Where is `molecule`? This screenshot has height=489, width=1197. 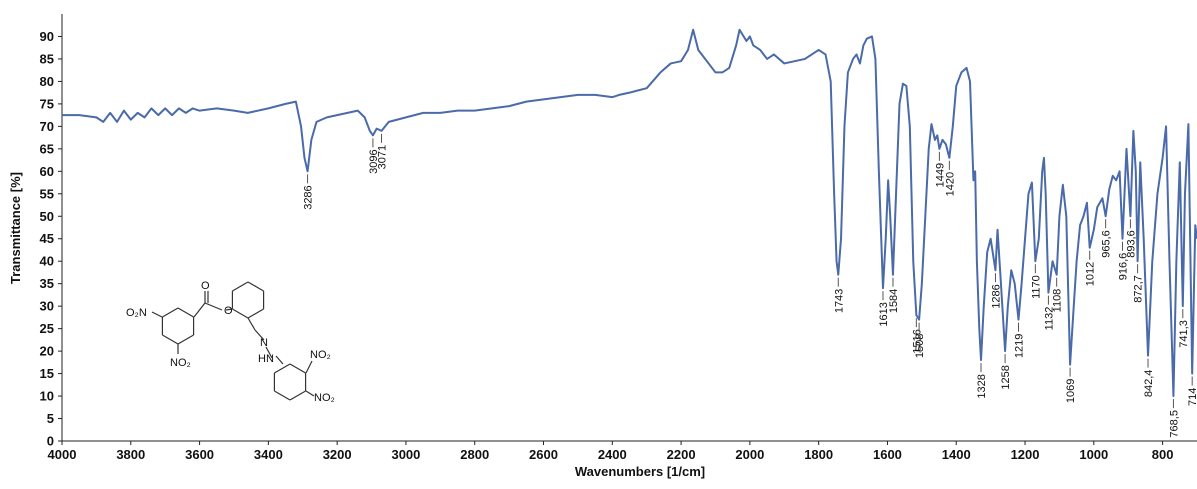
molecule is located at coordinates (233, 341).